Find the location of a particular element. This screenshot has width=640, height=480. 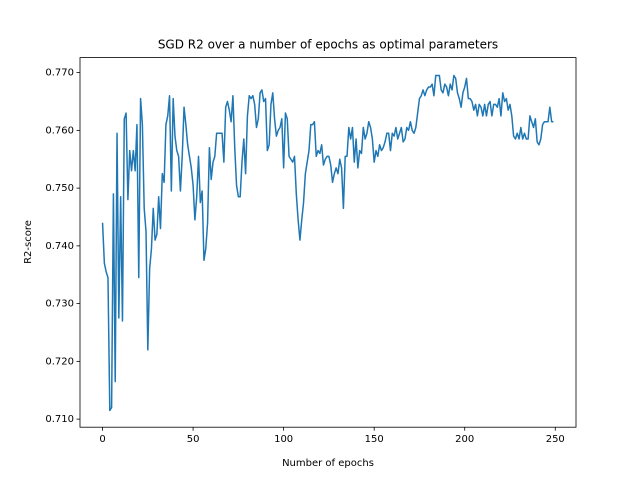

x-tick-label: 0 is located at coordinates (102, 439).